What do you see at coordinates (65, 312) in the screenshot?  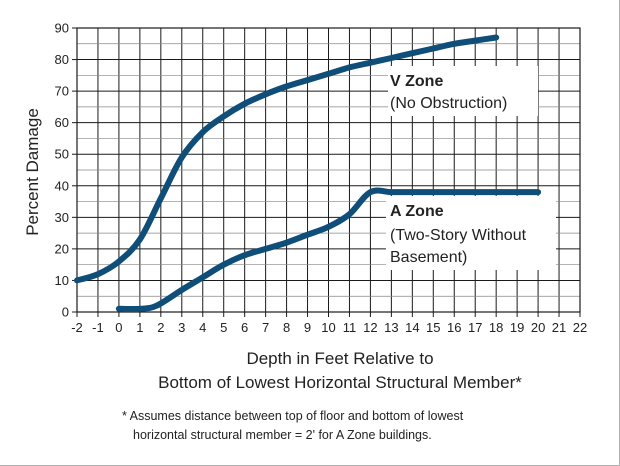 I see `y-tick-label: 0` at bounding box center [65, 312].